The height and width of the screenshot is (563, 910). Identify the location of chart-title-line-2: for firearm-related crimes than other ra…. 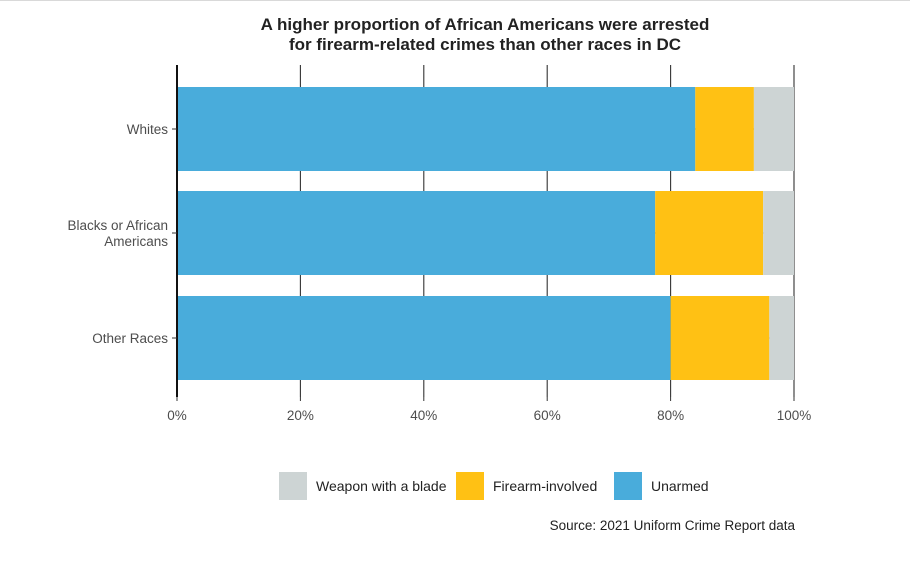
(485, 44).